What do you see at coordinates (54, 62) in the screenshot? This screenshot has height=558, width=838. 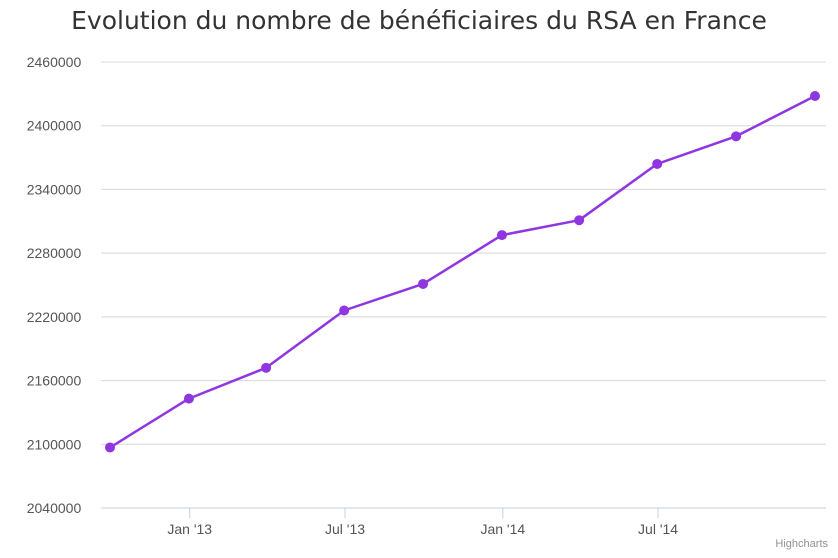 I see `y-tick-label: 2460000` at bounding box center [54, 62].